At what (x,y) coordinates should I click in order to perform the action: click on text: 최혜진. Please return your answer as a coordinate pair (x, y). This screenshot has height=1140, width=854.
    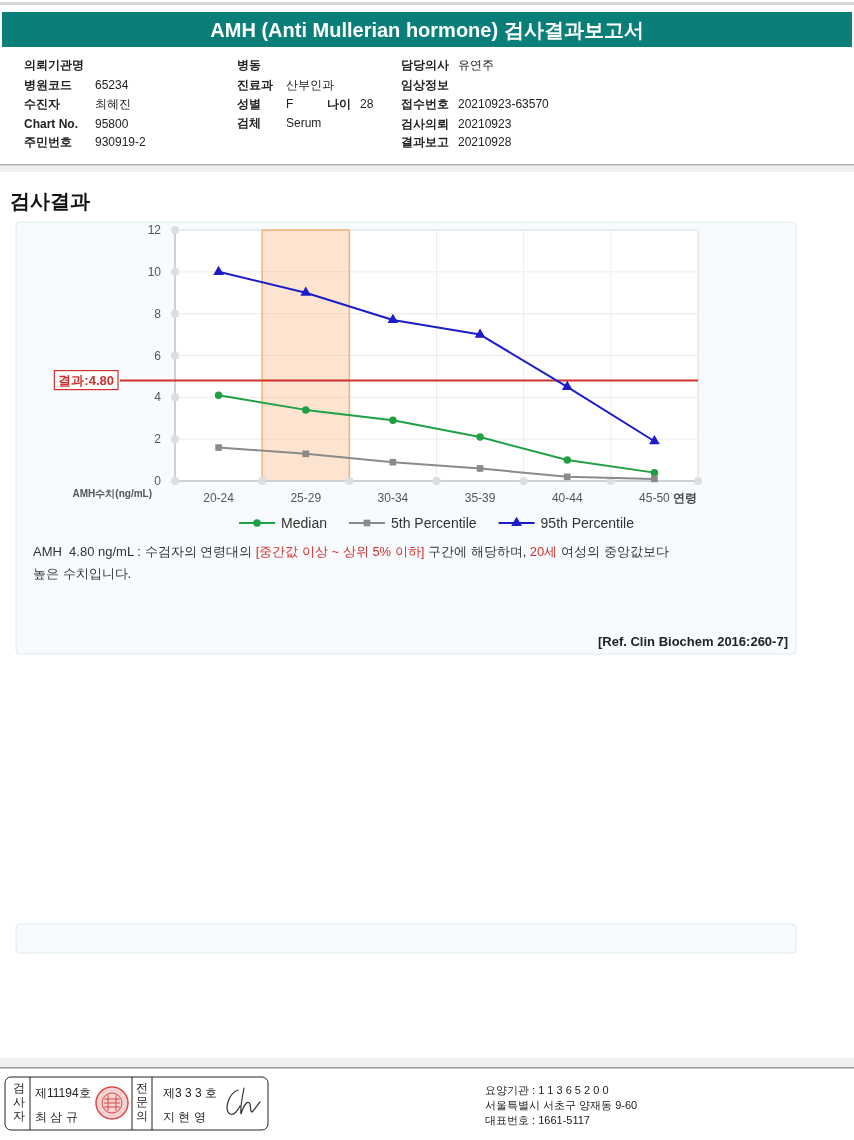
    Looking at the image, I should click on (113, 104).